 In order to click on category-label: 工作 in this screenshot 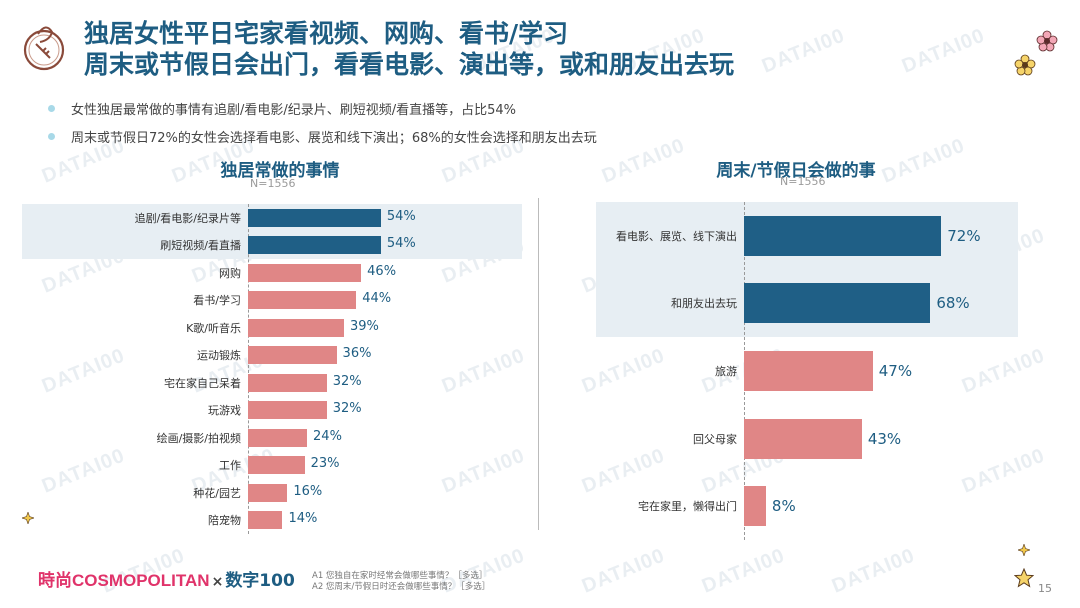, I will do `click(230, 466)`.